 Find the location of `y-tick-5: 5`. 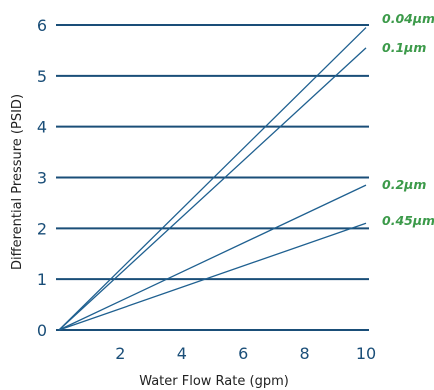

y-tick-5: 5 is located at coordinates (42, 76).